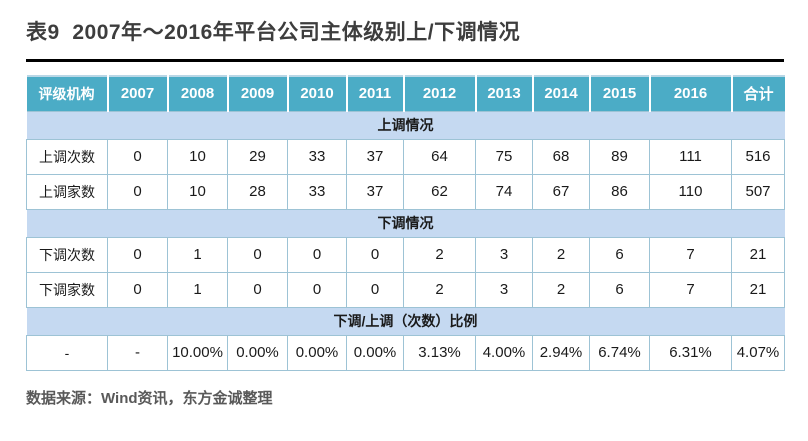  I want to click on row-label: 上调家数, so click(67, 191).